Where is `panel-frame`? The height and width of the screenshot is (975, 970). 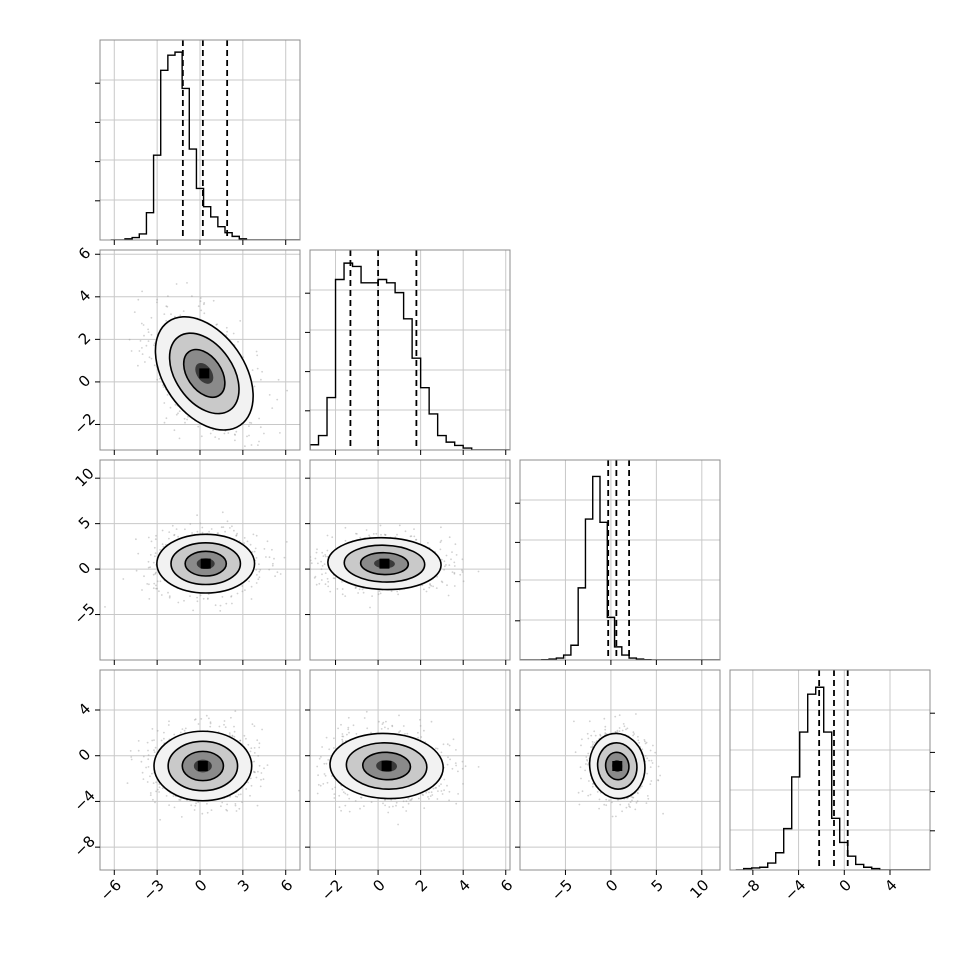 panel-frame is located at coordinates (620, 560).